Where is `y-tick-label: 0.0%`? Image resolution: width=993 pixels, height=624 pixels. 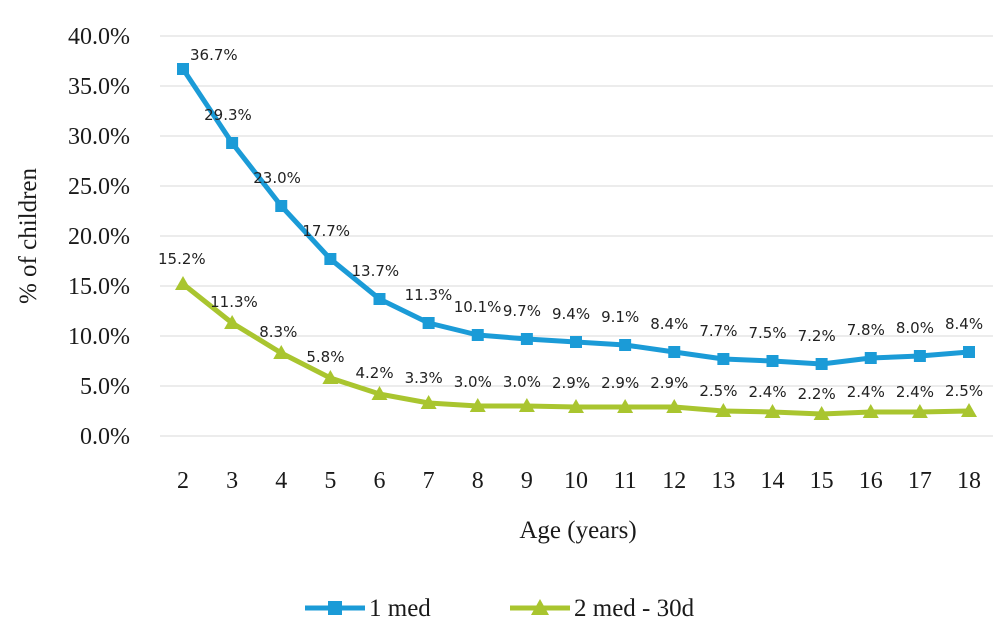 y-tick-label: 0.0% is located at coordinates (105, 437).